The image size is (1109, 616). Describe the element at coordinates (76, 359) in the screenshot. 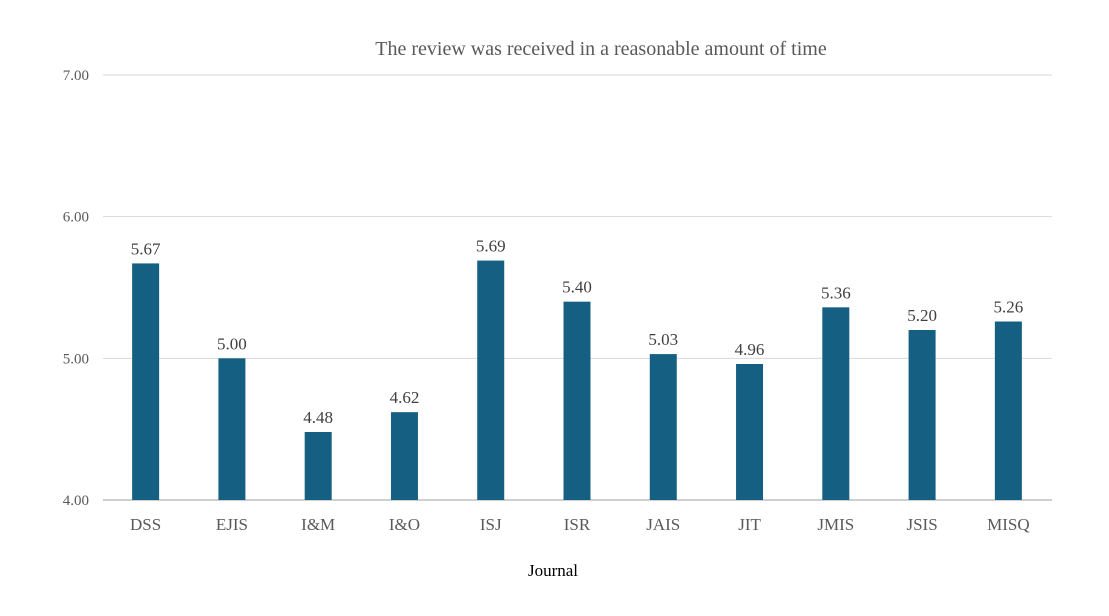

I see `y-tick-label: 5.00` at that location.